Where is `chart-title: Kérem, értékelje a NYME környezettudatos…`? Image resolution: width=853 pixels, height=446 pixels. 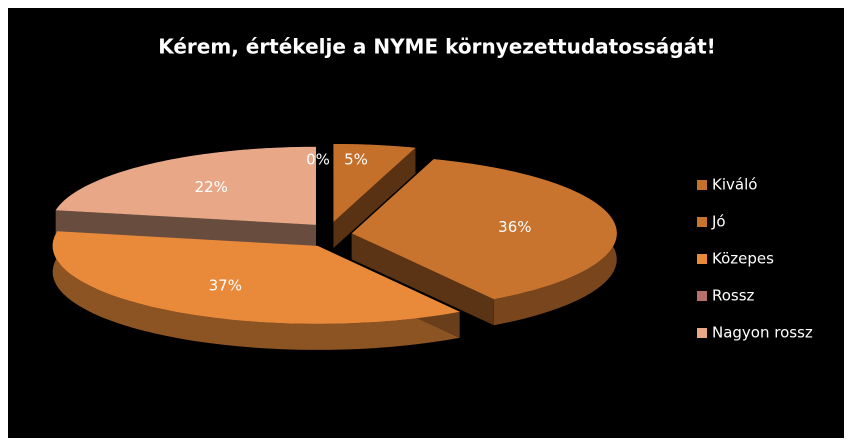 chart-title: Kérem, értékelje a NYME környezettudatos… is located at coordinates (437, 47).